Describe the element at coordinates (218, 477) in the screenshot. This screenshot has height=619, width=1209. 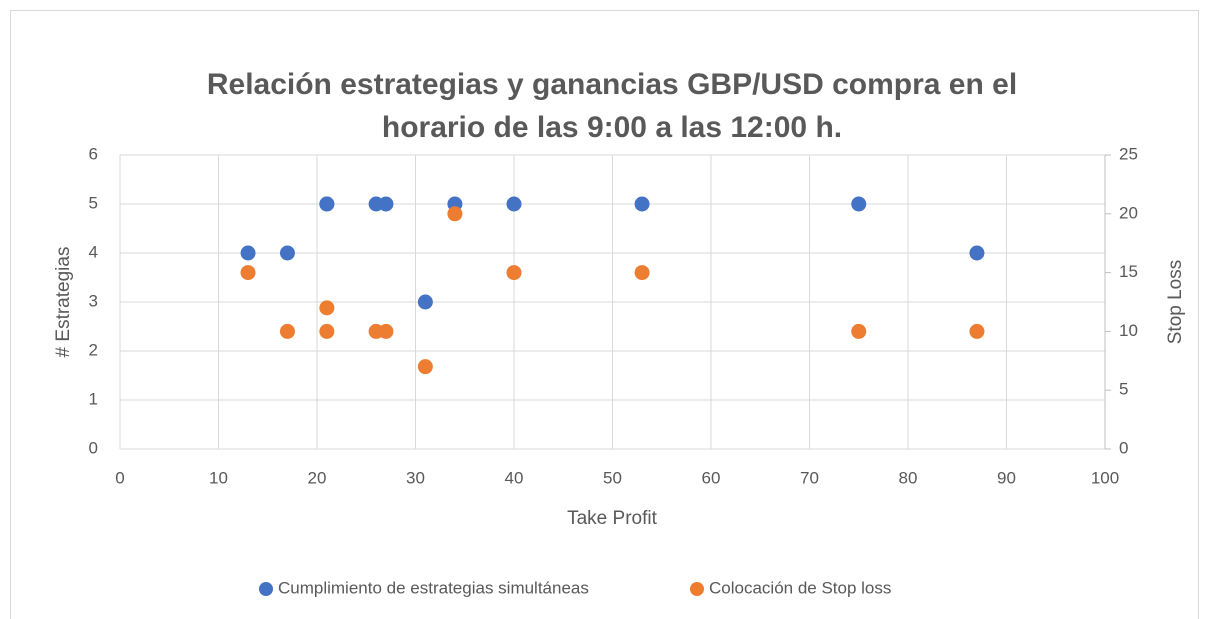
I see `x-tick-label: 10` at that location.